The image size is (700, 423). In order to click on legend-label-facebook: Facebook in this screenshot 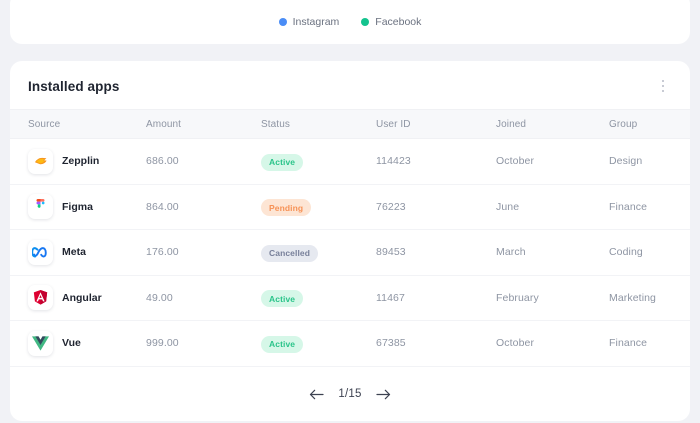, I will do `click(398, 22)`.